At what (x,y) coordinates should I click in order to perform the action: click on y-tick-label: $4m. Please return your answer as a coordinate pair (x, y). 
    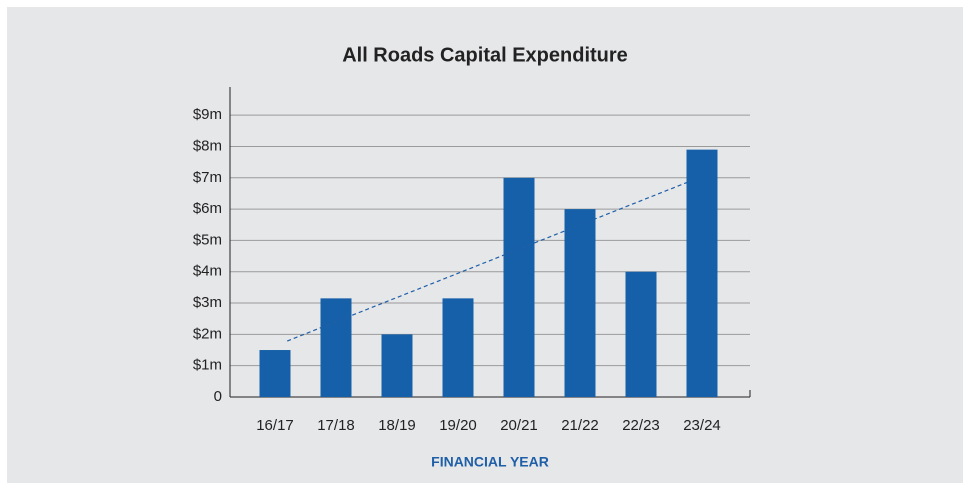
    Looking at the image, I should click on (207, 271).